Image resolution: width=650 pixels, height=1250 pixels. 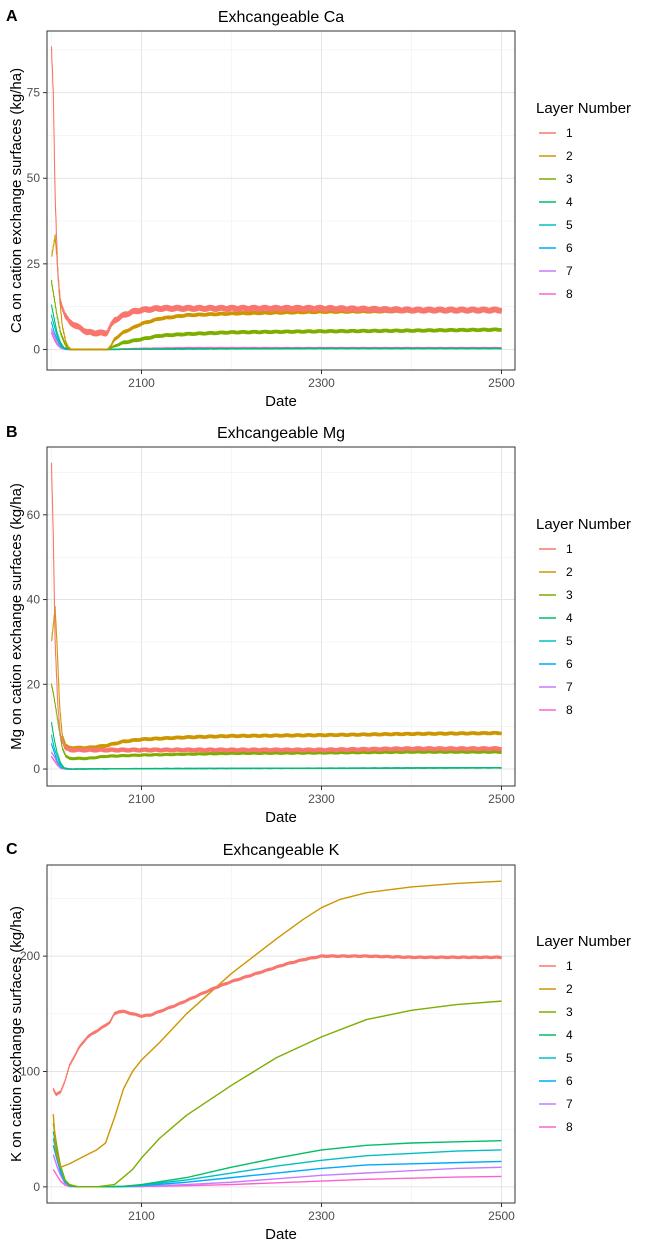 I want to click on y-tick-label: 20, so click(x=34, y=684).